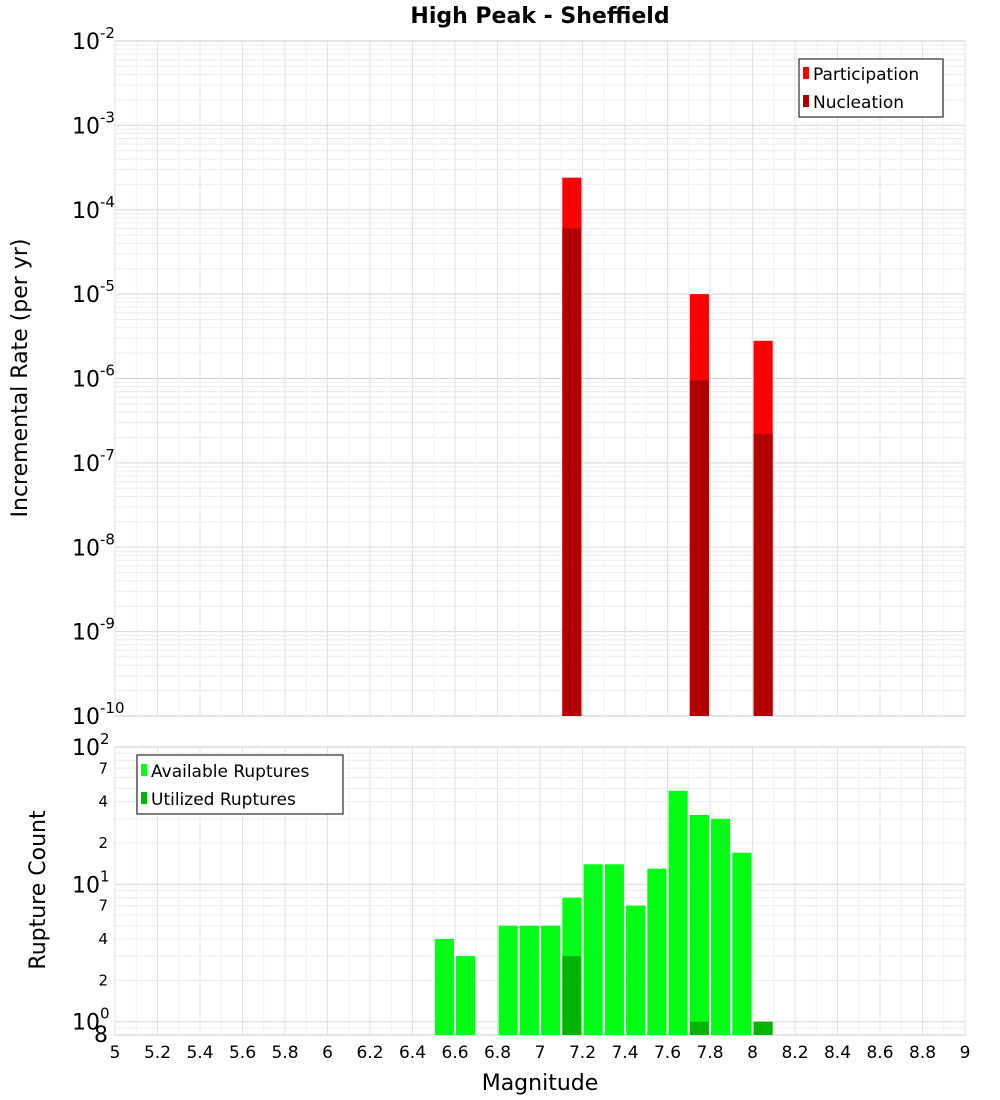  What do you see at coordinates (497, 1053) in the screenshot?
I see `x-tick-label: 6.8` at bounding box center [497, 1053].